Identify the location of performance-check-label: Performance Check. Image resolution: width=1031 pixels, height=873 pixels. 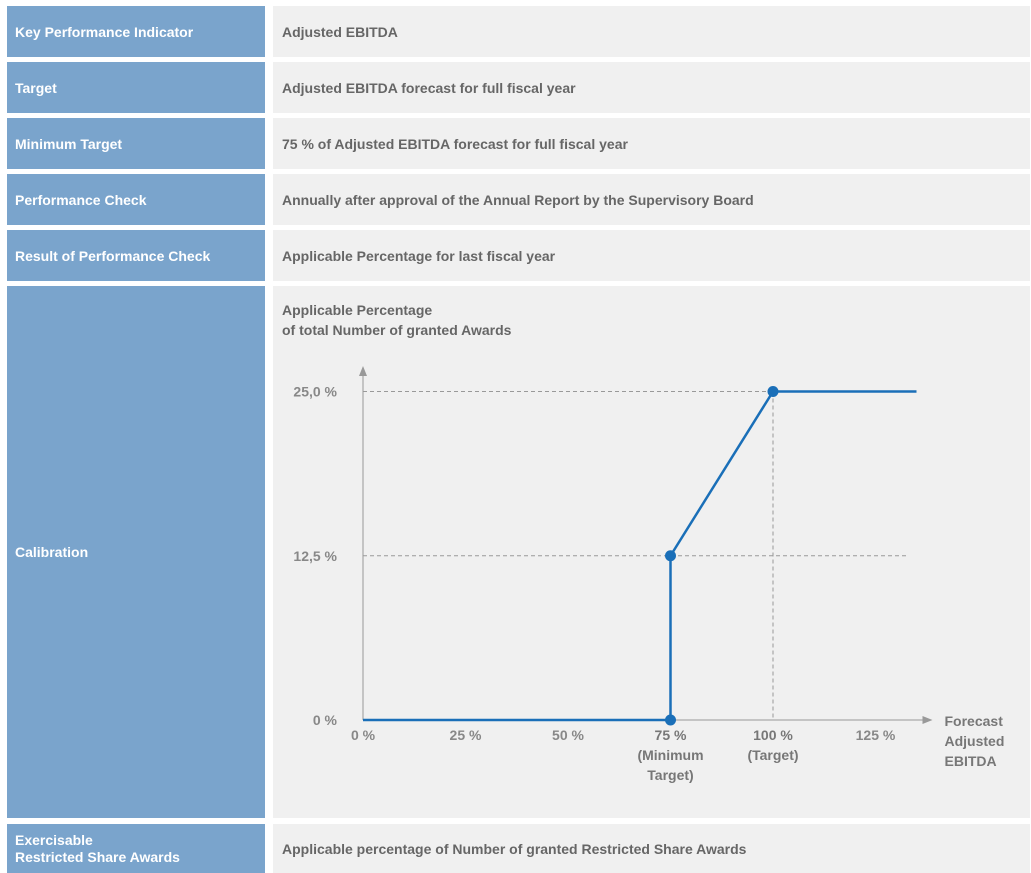
(136, 199).